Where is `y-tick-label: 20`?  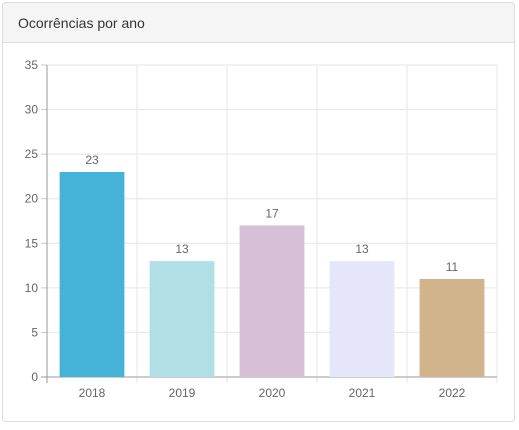 y-tick-label: 20 is located at coordinates (32, 199).